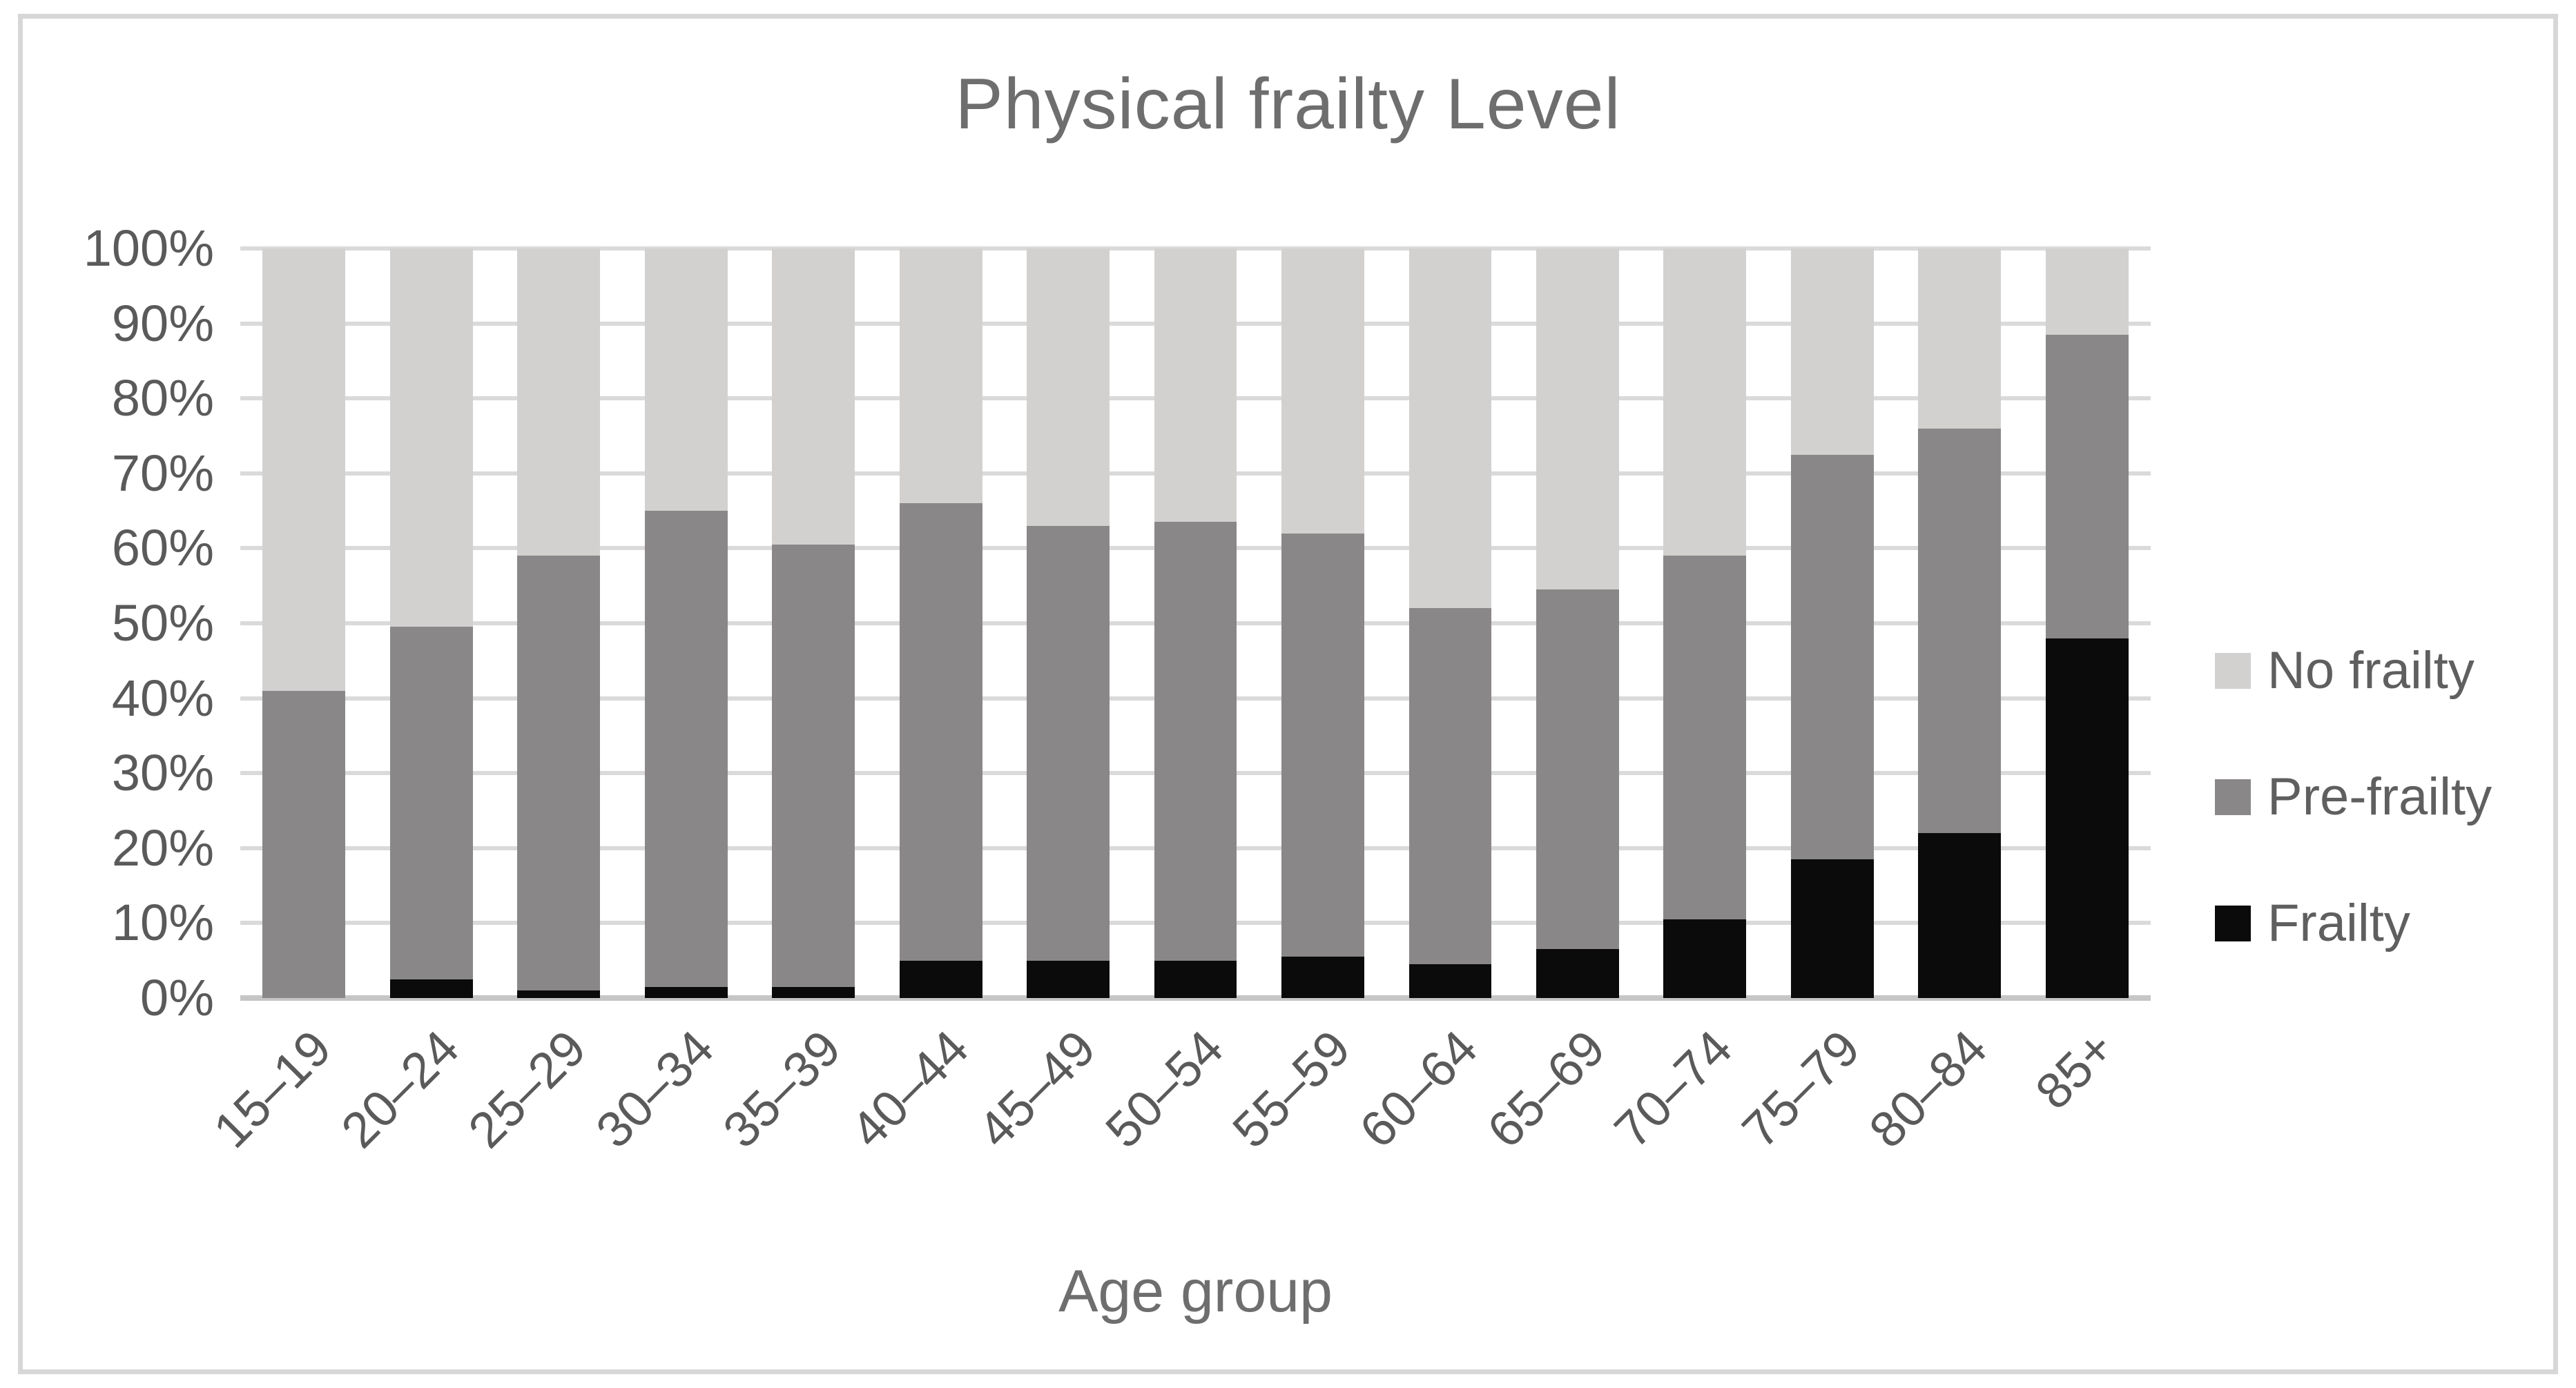 This screenshot has width=2576, height=1388. Describe the element at coordinates (1195, 248) in the screenshot. I see `gridline` at that location.